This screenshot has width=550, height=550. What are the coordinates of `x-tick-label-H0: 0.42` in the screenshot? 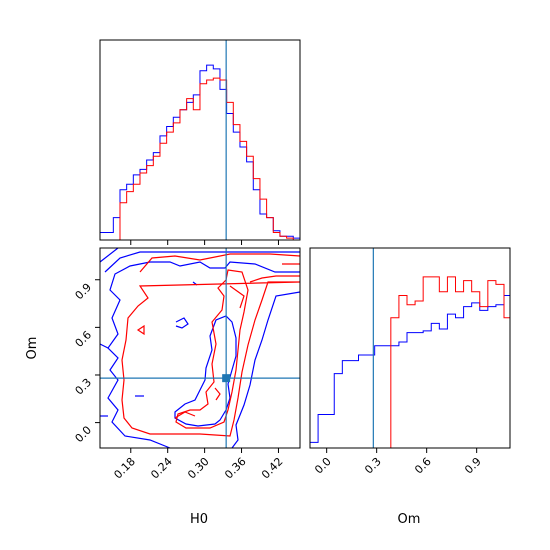 It's located at (272, 468).